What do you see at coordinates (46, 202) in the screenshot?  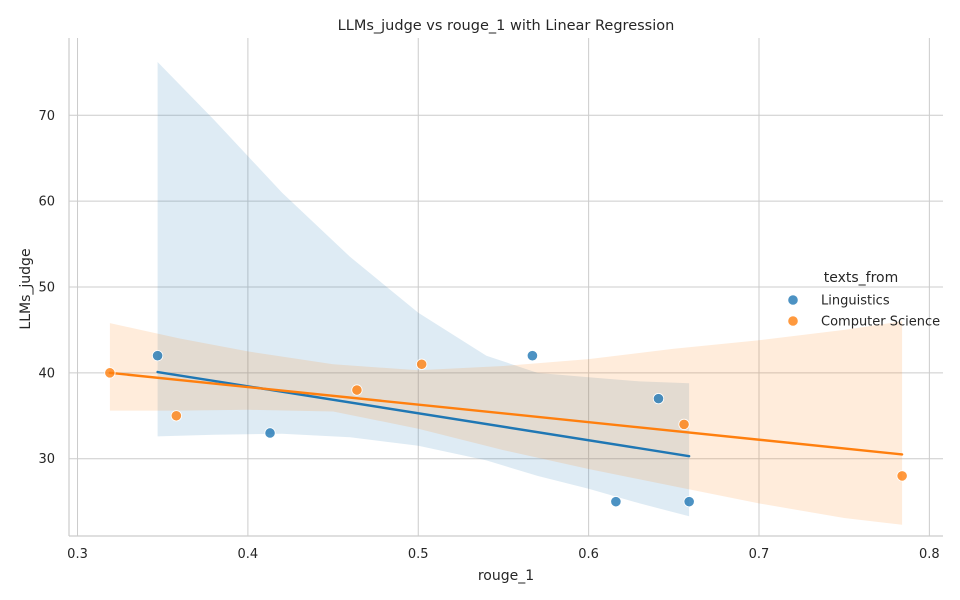 I see `y-tick-label: 60` at bounding box center [46, 202].